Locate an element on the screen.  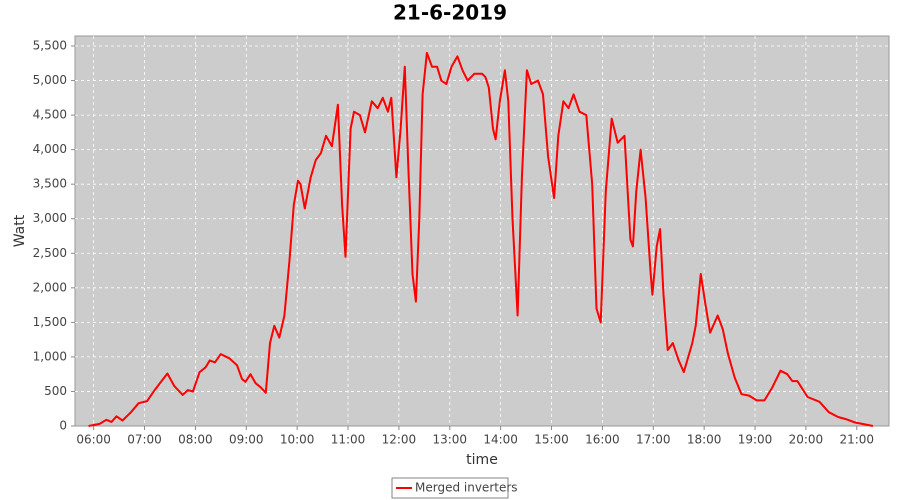
x-tick-label: 21:00 is located at coordinates (856, 440).